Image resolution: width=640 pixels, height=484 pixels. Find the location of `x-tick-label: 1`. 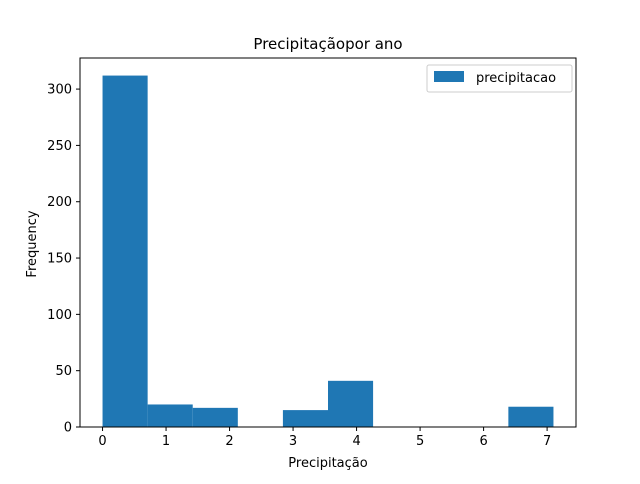

x-tick-label: 1 is located at coordinates (166, 441).